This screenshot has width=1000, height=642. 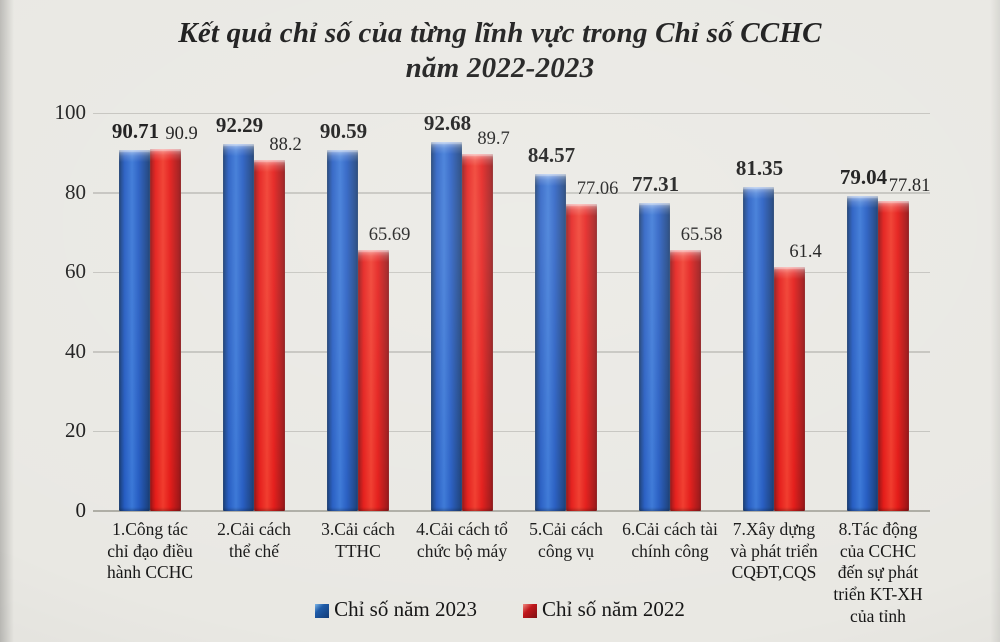 I want to click on x-category-label: 7.Xây dựng và phát triển CQĐT,CQS, so click(x=774, y=551).